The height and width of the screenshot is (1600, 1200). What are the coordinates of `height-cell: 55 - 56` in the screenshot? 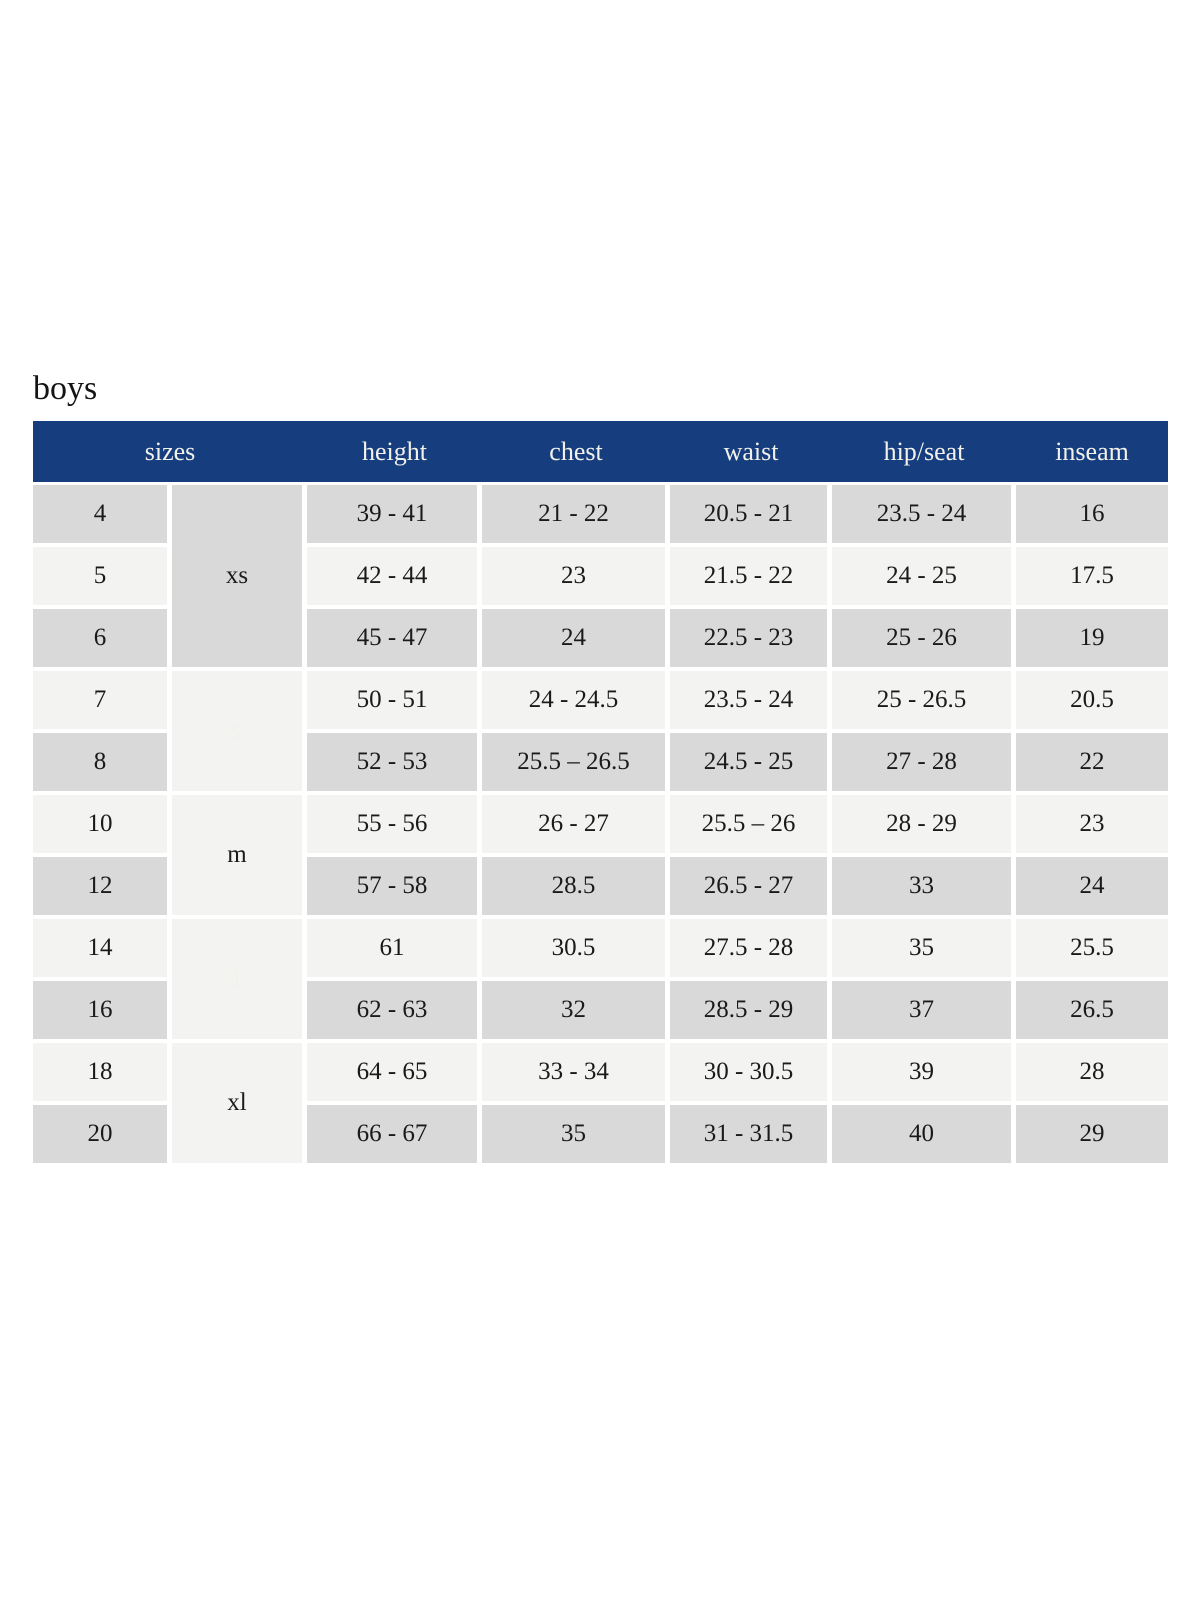 It's located at (395, 826).